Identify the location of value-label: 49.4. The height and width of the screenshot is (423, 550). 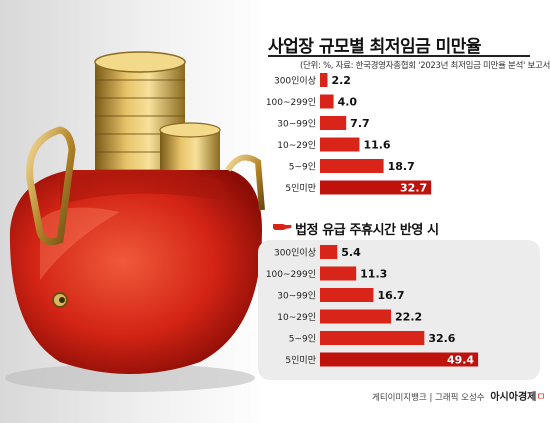
(460, 360).